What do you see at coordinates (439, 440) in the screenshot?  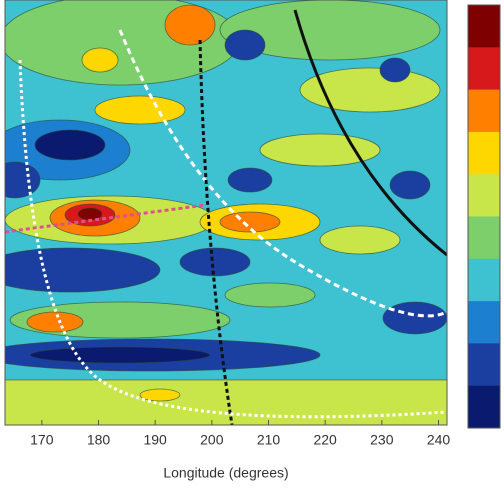 I see `x-tick-label: 240` at bounding box center [439, 440].